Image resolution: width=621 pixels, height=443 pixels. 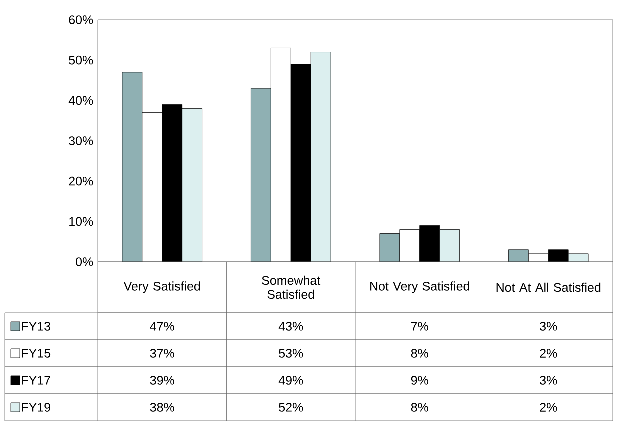 What do you see at coordinates (291, 407) in the screenshot?
I see `data-label: 52%` at bounding box center [291, 407].